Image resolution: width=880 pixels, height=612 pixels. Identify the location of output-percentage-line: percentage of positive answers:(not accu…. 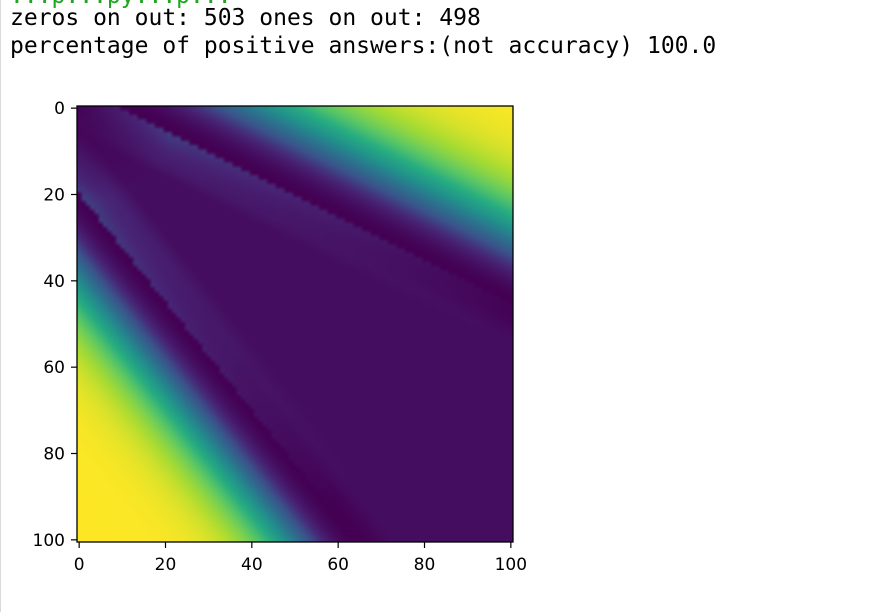
(363, 46).